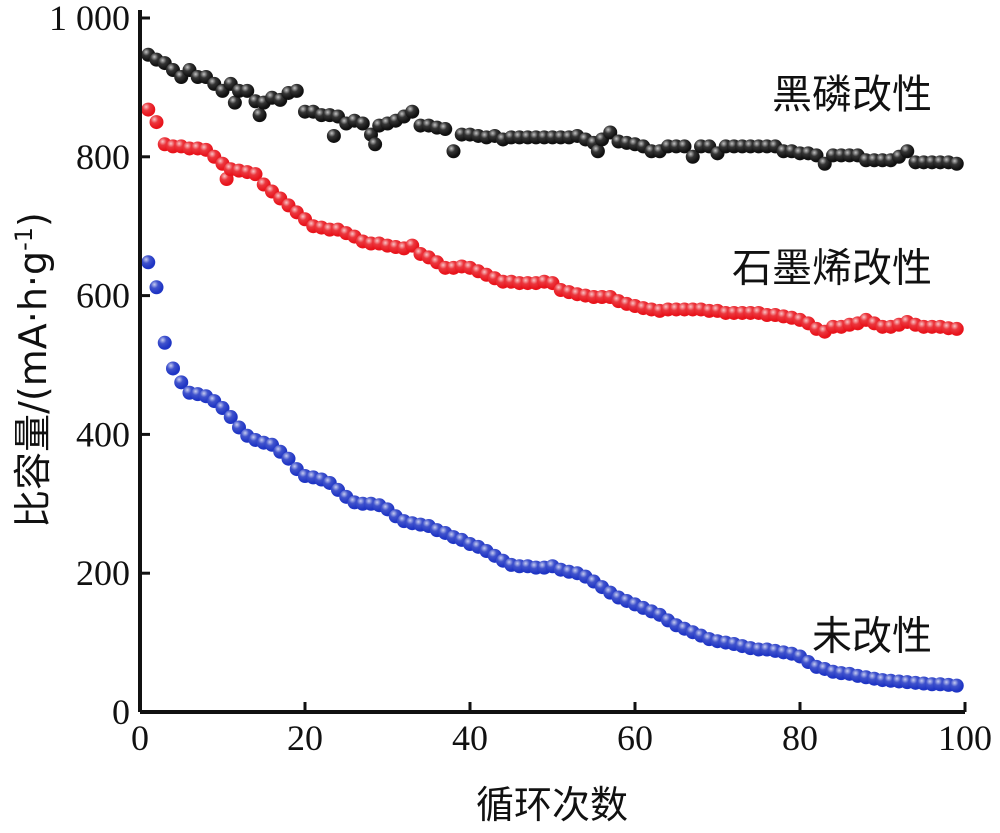 Image resolution: width=1000 pixels, height=833 pixels. Describe the element at coordinates (103, 573) in the screenshot. I see `y-tick-label: 200` at that location.